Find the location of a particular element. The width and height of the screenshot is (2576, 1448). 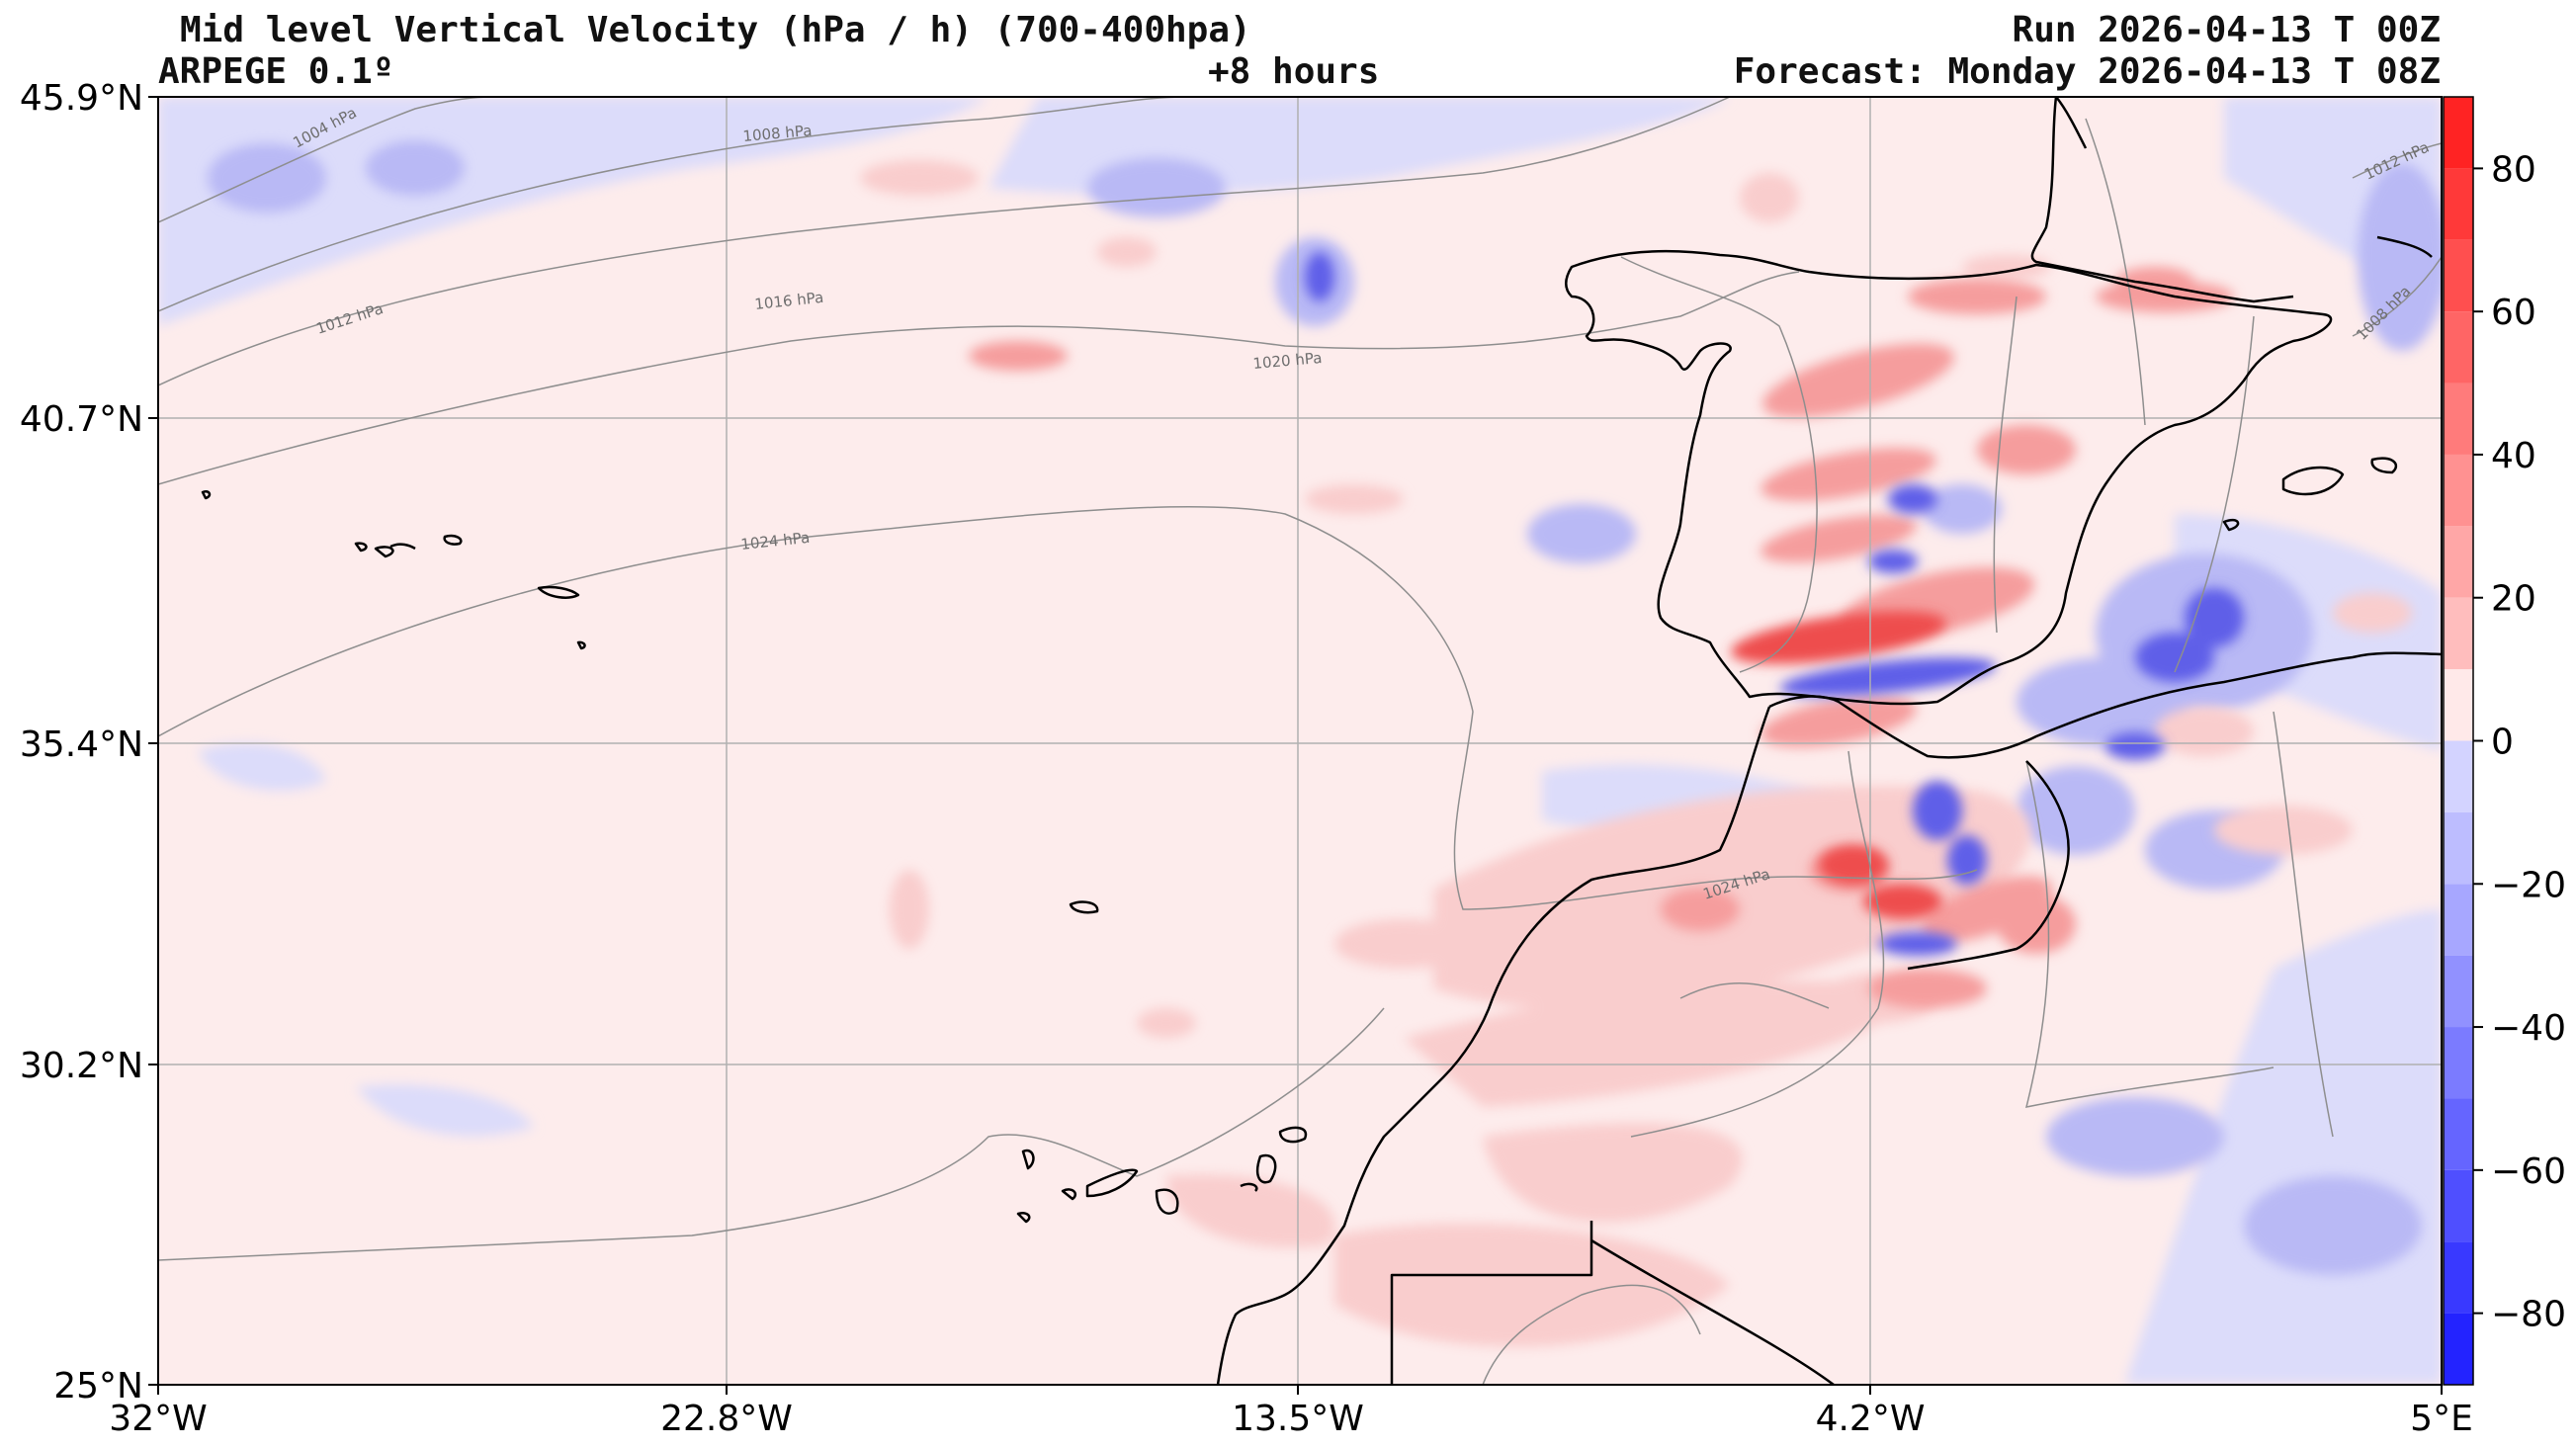

lat-label: 45.9°N is located at coordinates (81, 98).